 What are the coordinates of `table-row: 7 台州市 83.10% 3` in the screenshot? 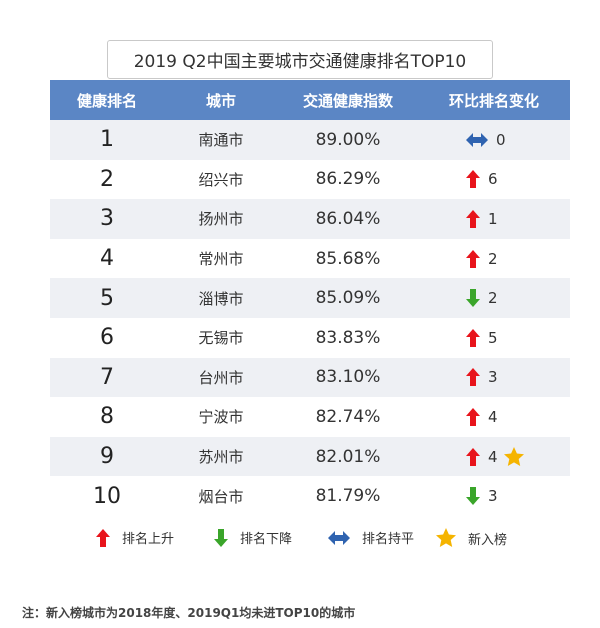 It's located at (310, 377).